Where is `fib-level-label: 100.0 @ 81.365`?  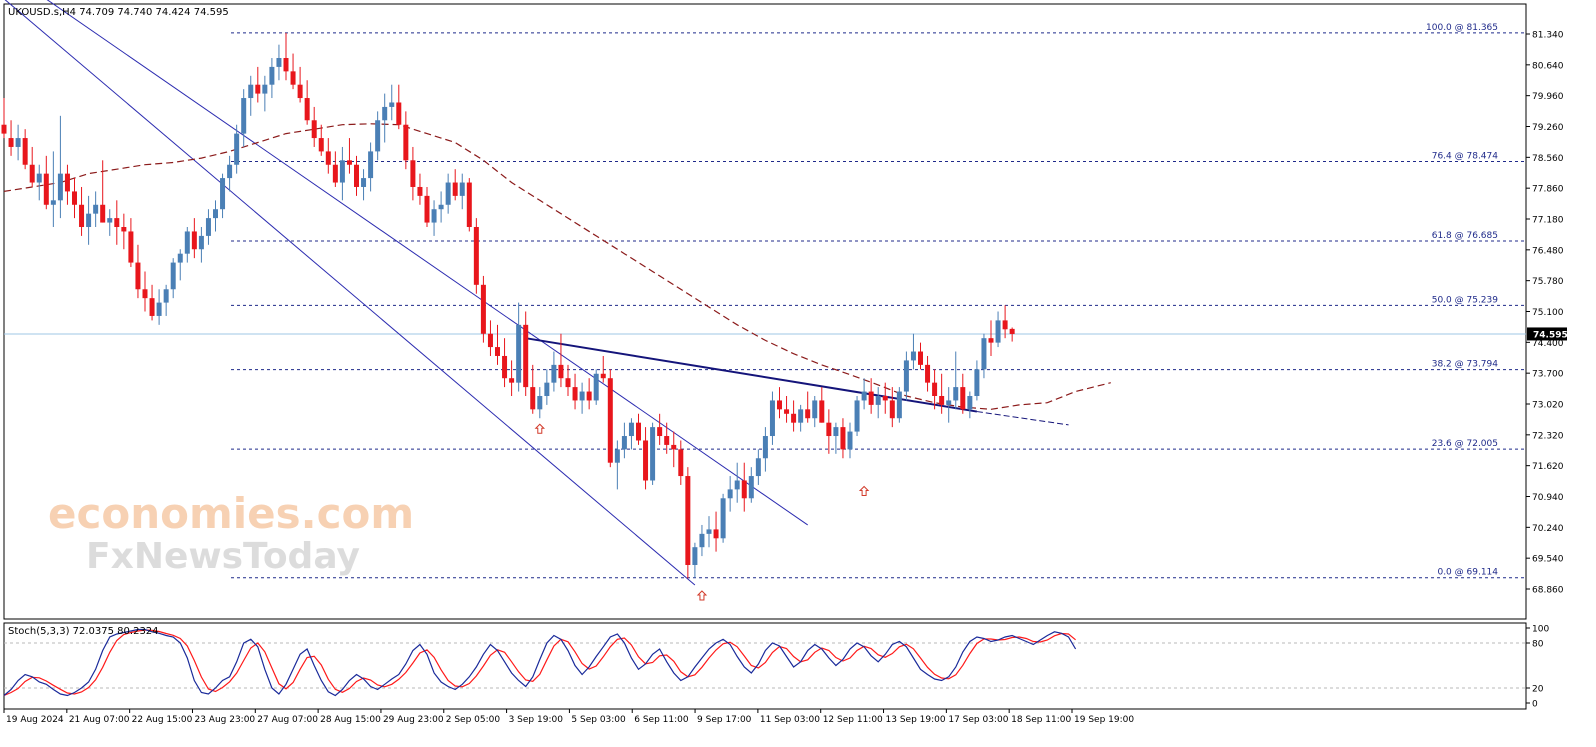
fib-level-label: 100.0 @ 81.365 is located at coordinates (1462, 28).